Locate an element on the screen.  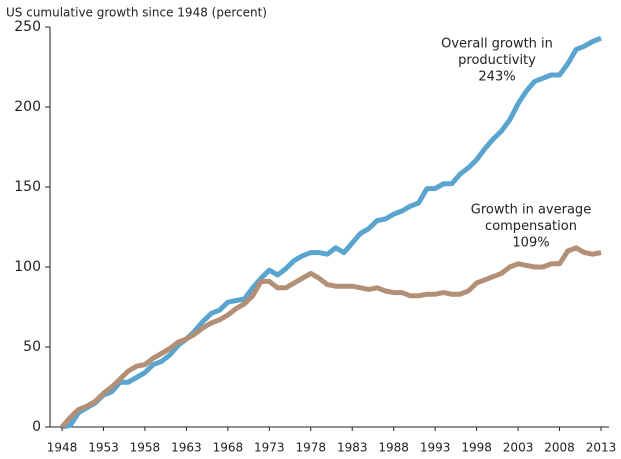
x-tick-label: 1968 is located at coordinates (228, 448).